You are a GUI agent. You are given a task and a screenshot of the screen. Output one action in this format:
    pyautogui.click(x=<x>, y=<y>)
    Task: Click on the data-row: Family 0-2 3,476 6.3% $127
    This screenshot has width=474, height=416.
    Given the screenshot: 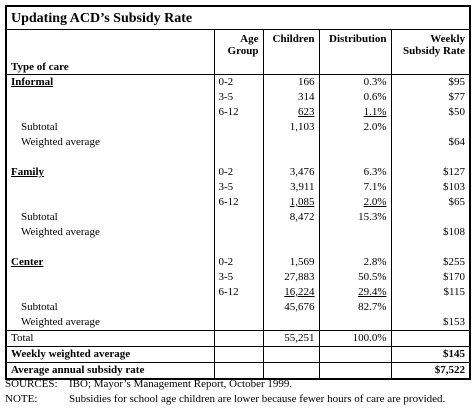 What is the action you would take?
    pyautogui.click(x=238, y=172)
    